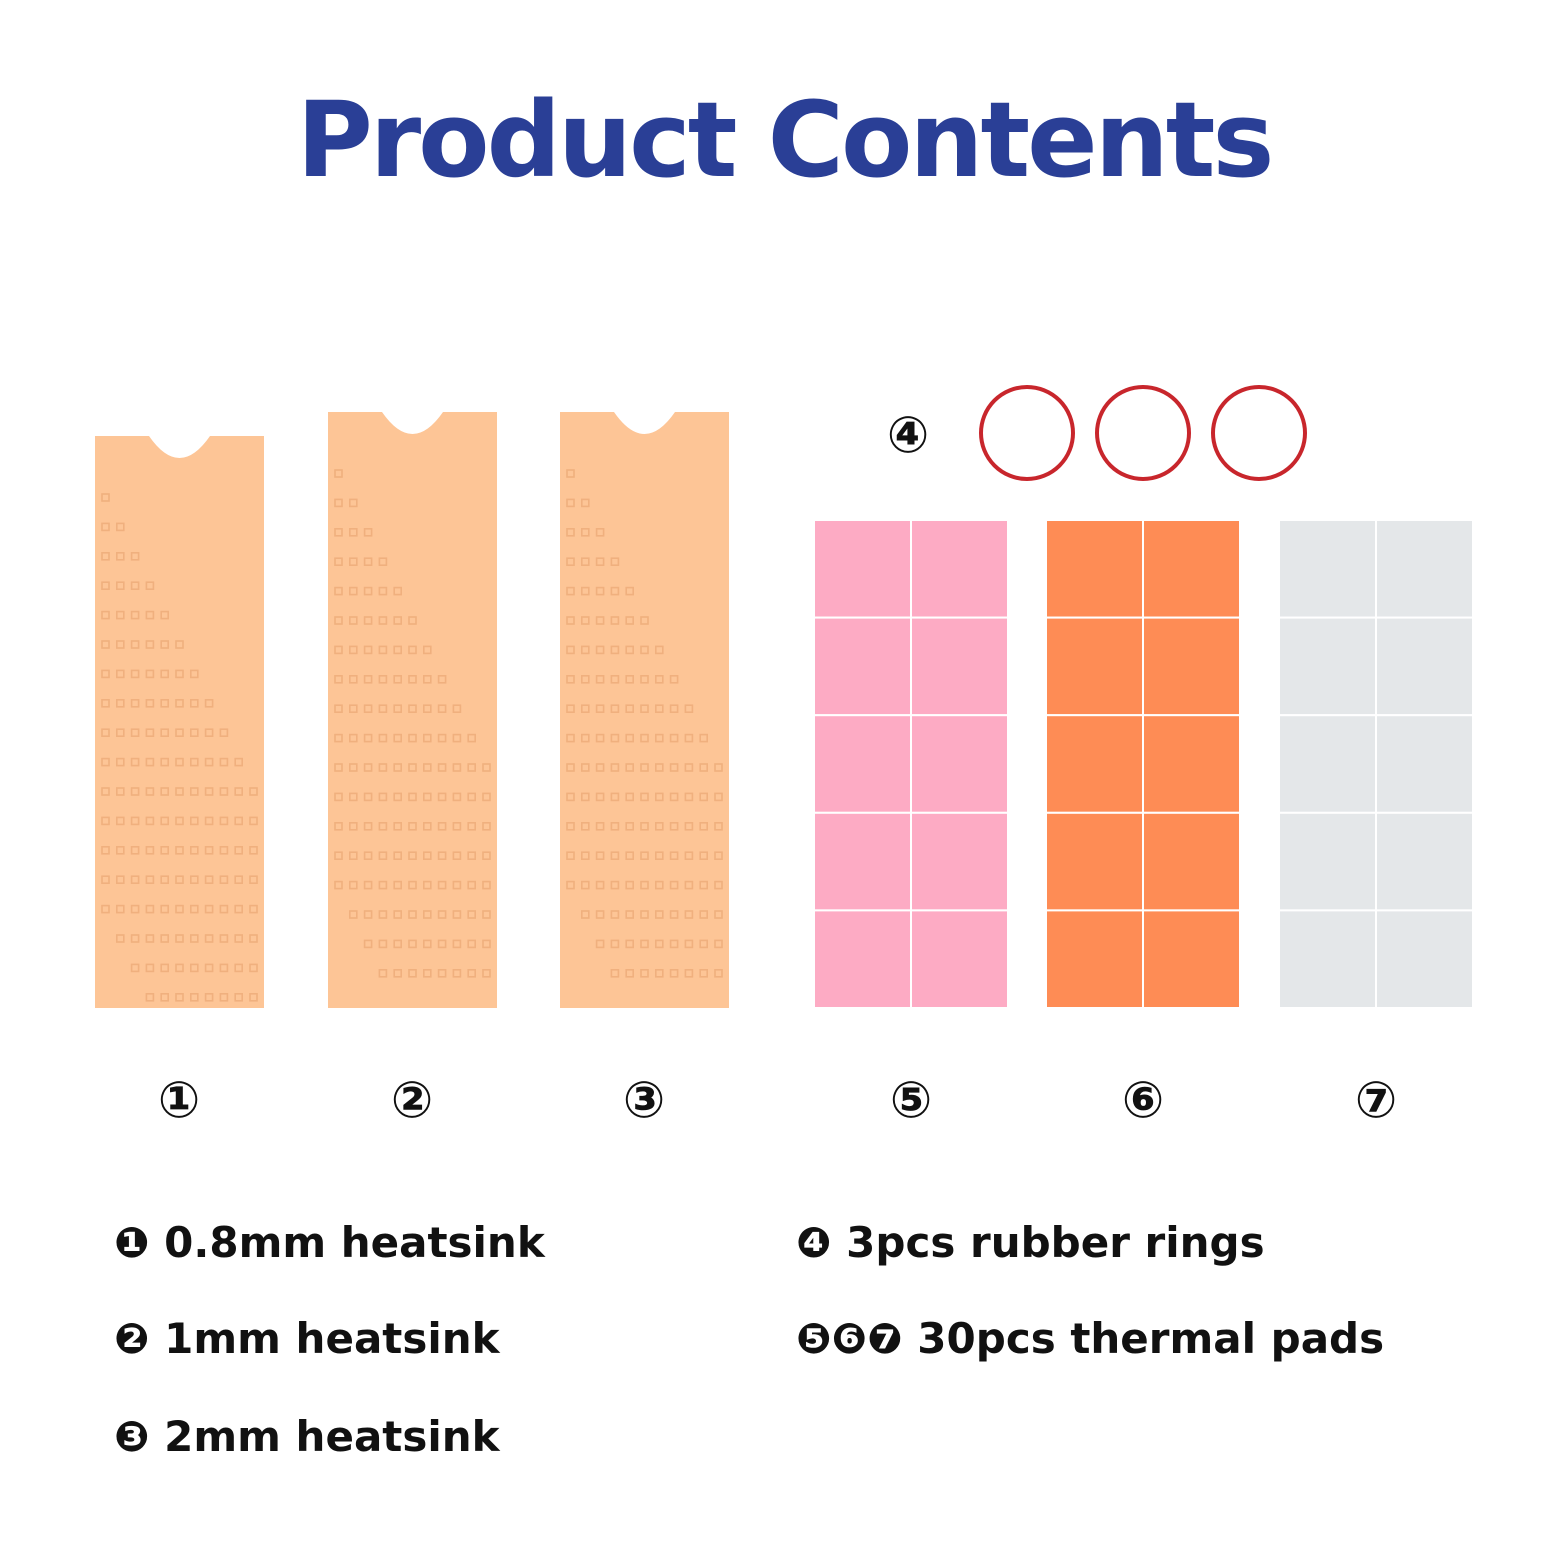 This screenshot has height=1568, width=1568. Describe the element at coordinates (1143, 1100) in the screenshot. I see `pad-number-6: ⑥` at that location.